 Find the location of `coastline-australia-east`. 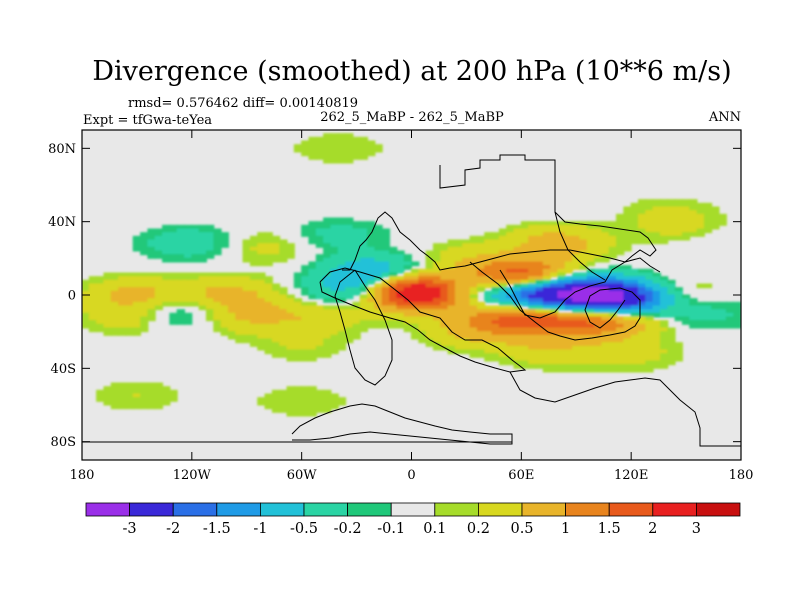

coastline-australia-east is located at coordinates (625, 409).